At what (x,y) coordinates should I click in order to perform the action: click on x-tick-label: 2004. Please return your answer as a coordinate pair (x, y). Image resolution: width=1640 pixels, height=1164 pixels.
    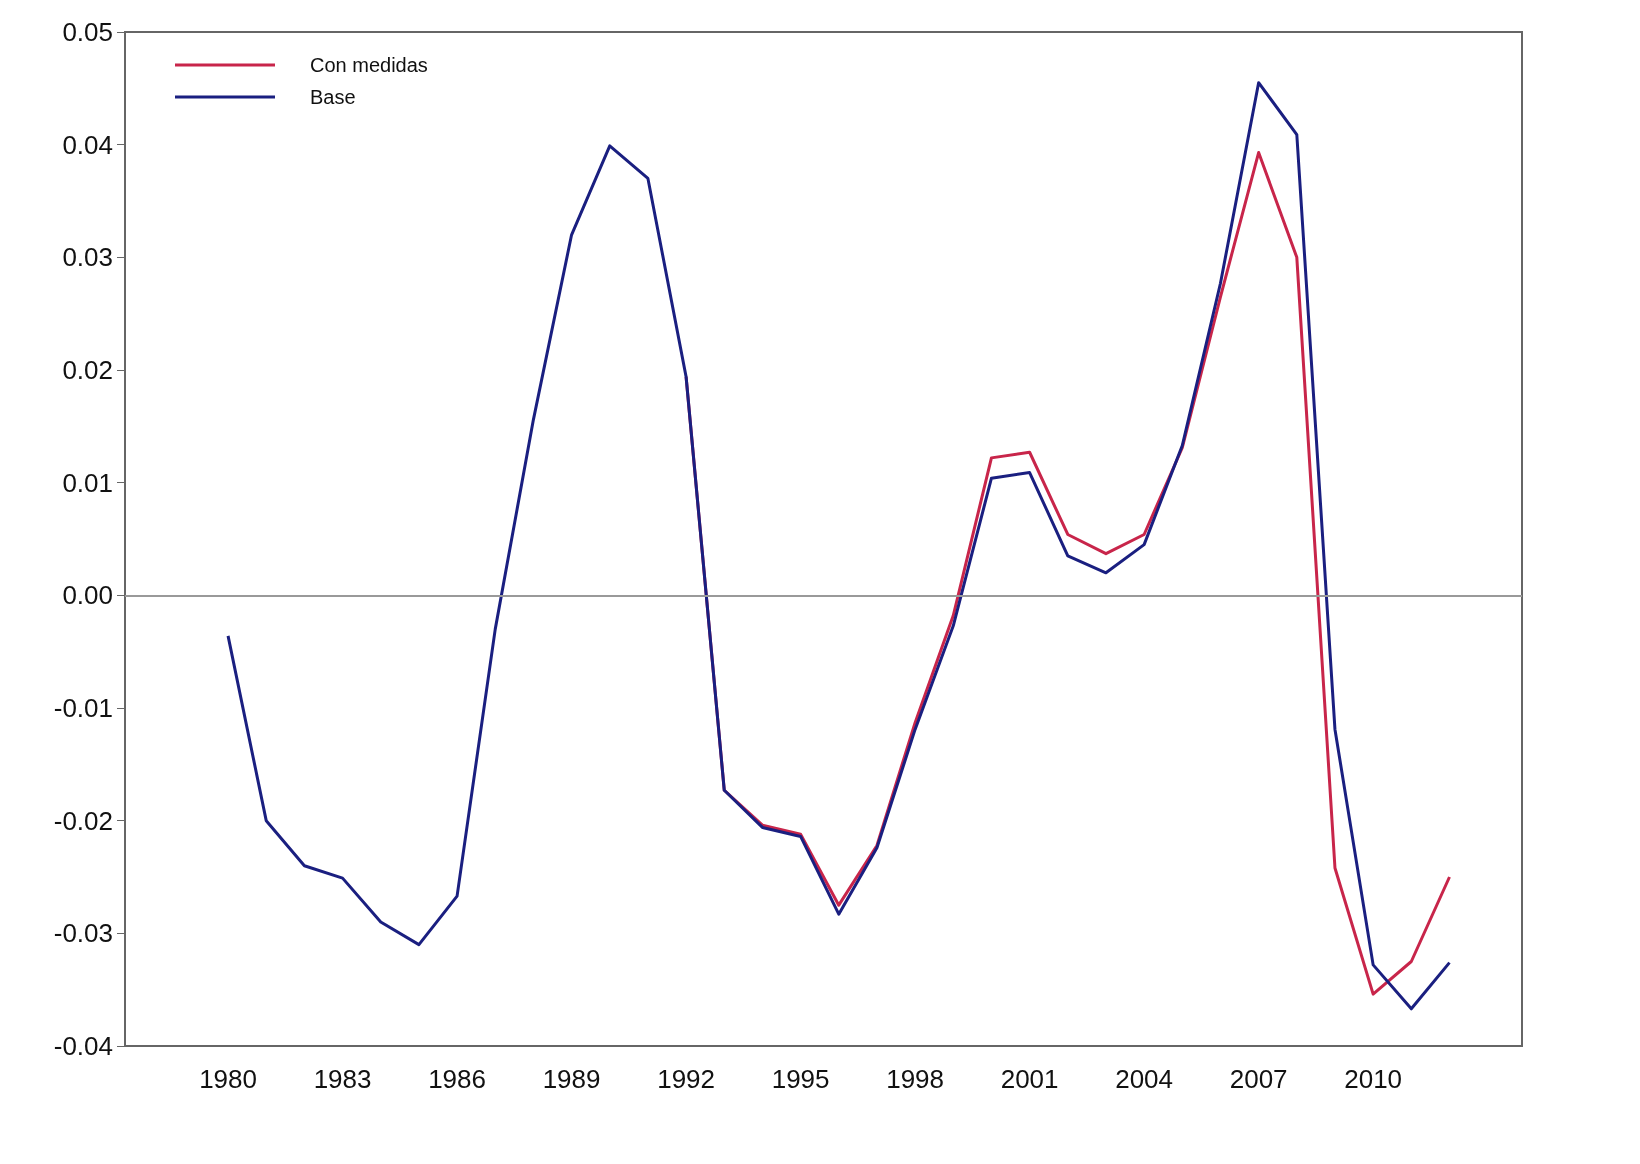
    Looking at the image, I should click on (1144, 1079).